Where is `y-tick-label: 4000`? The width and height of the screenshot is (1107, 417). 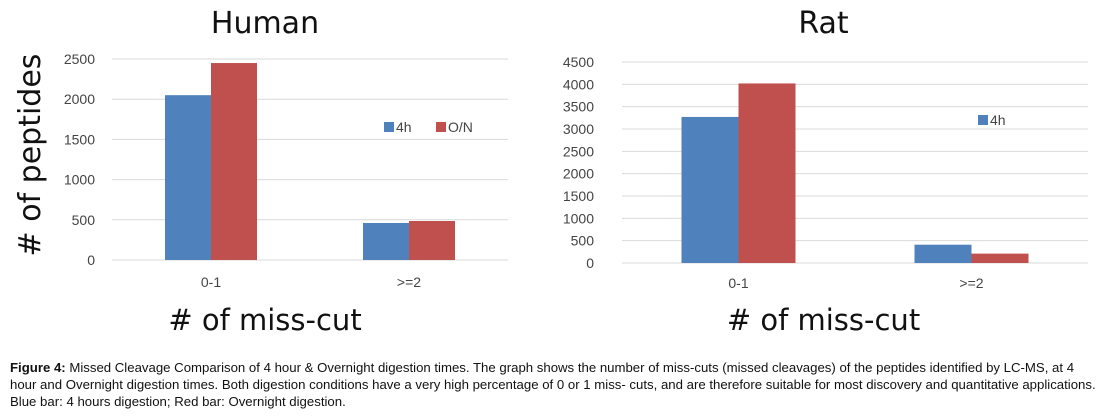 y-tick-label: 4000 is located at coordinates (578, 84).